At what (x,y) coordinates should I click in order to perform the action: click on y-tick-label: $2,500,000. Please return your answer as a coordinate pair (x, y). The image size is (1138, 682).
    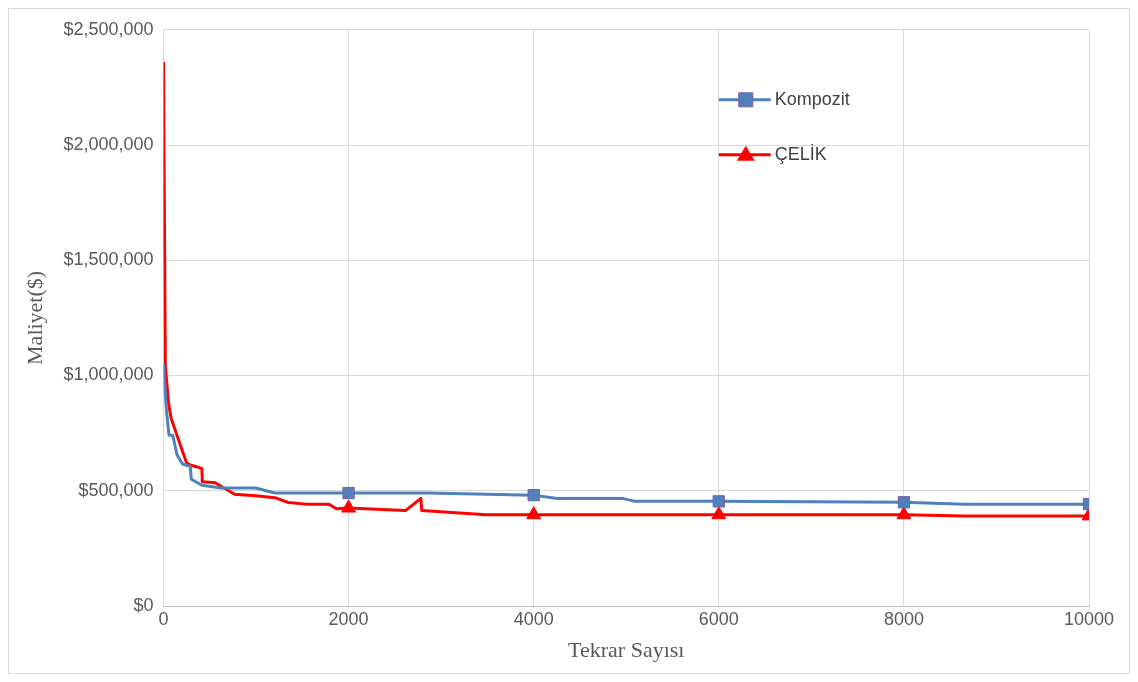
    Looking at the image, I should click on (108, 28).